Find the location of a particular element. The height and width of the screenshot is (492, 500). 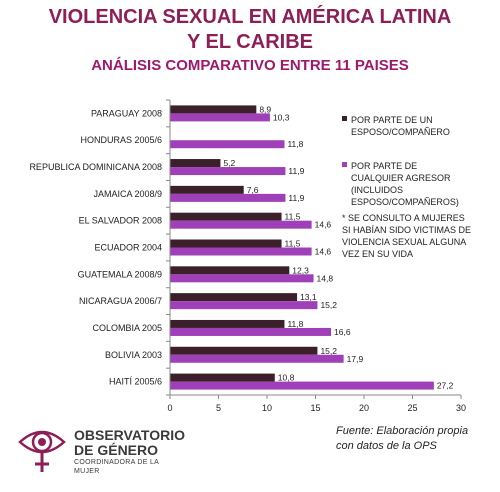

category-label: BOLIVIA 2003 is located at coordinates (133, 355).